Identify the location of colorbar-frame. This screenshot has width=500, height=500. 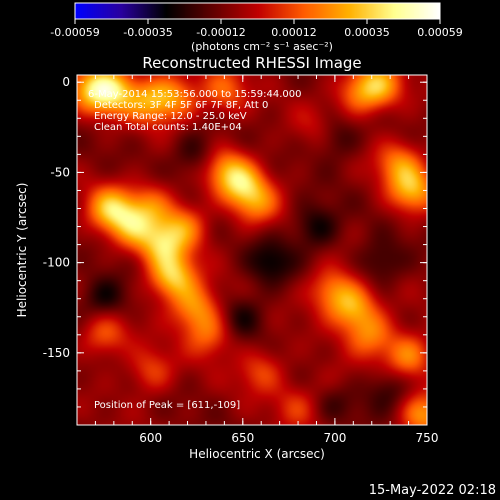
(257, 11).